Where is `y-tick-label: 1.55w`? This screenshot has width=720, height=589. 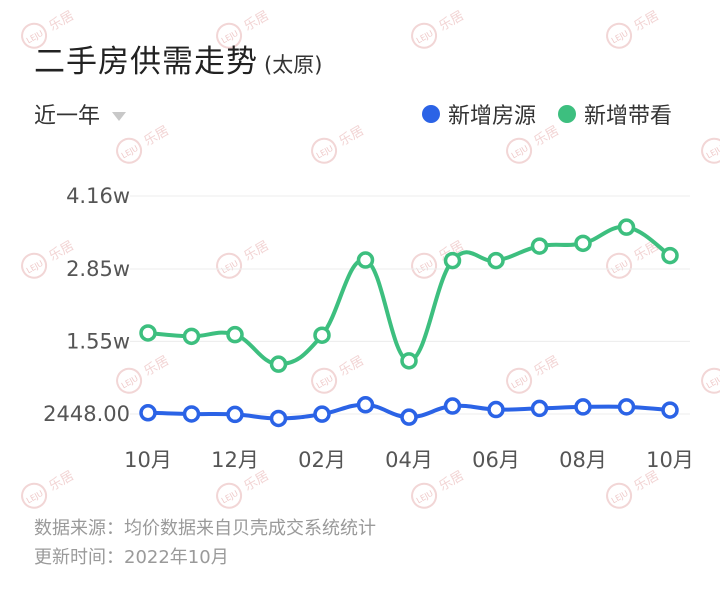 y-tick-label: 1.55w is located at coordinates (98, 341).